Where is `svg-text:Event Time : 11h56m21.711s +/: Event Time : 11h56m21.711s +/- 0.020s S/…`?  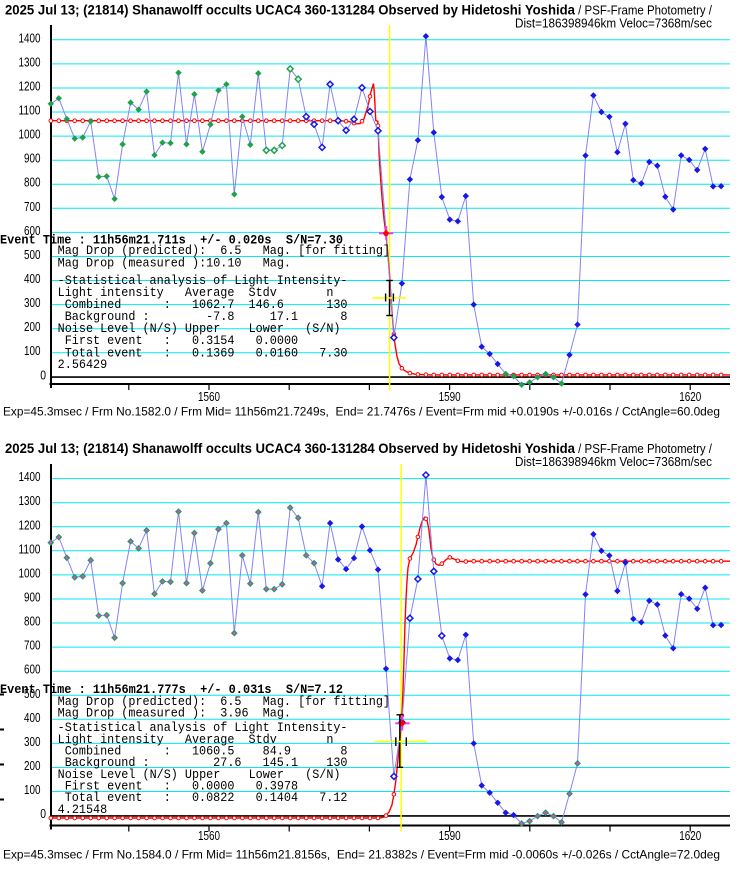
svg-text:Event Time : 11h56m21.711s +/: Event Time : 11h56m21.711s +/- 0.020s S/… is located at coordinates (171, 239).